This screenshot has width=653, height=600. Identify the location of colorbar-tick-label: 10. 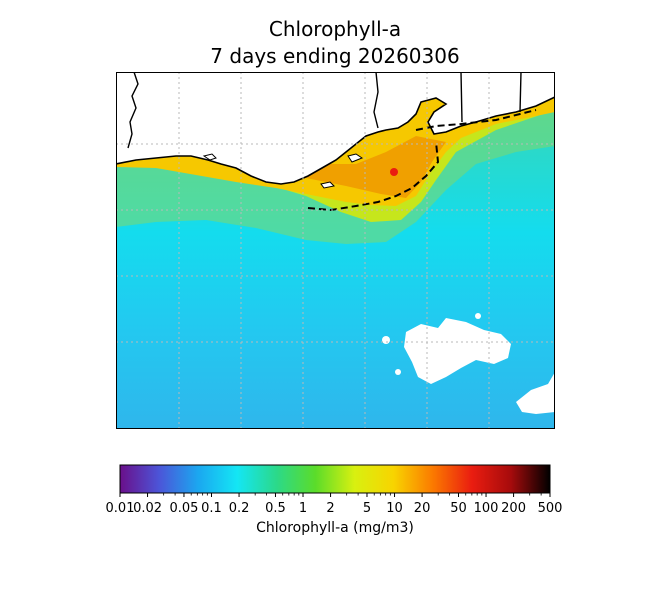
(394, 508).